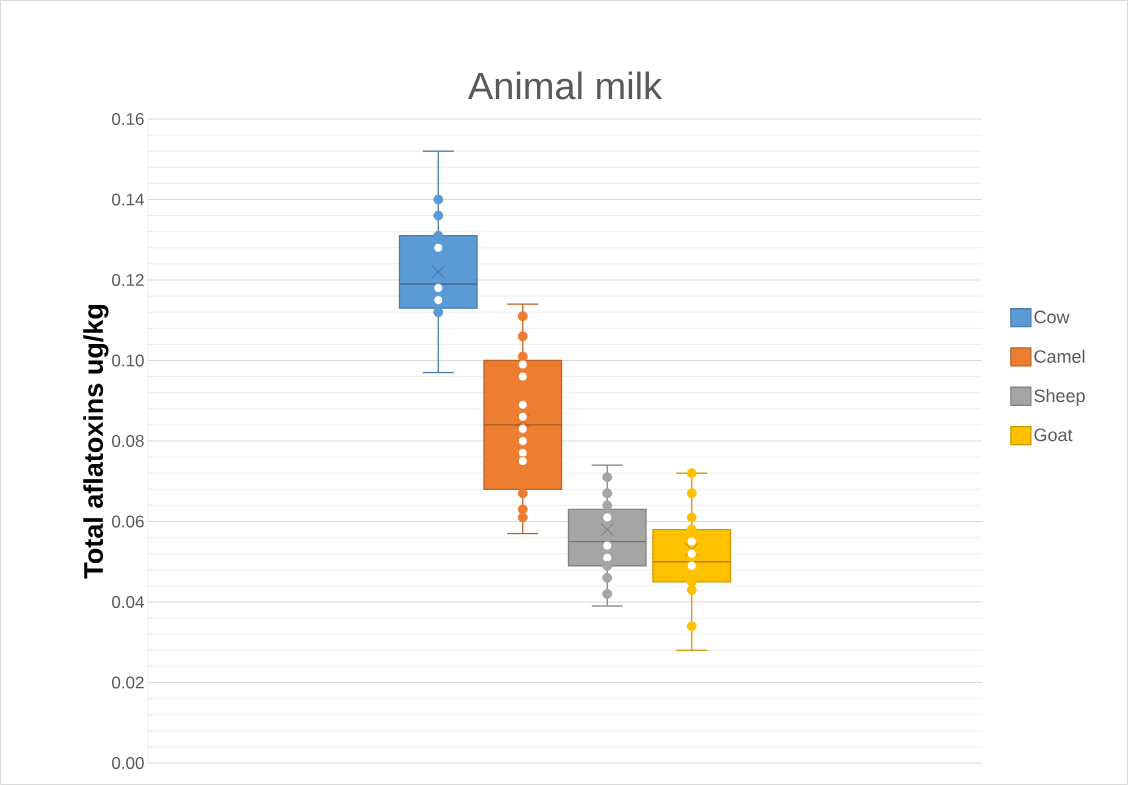 The height and width of the screenshot is (785, 1128). What do you see at coordinates (565, 85) in the screenshot?
I see `chart-title: Animal milk` at bounding box center [565, 85].